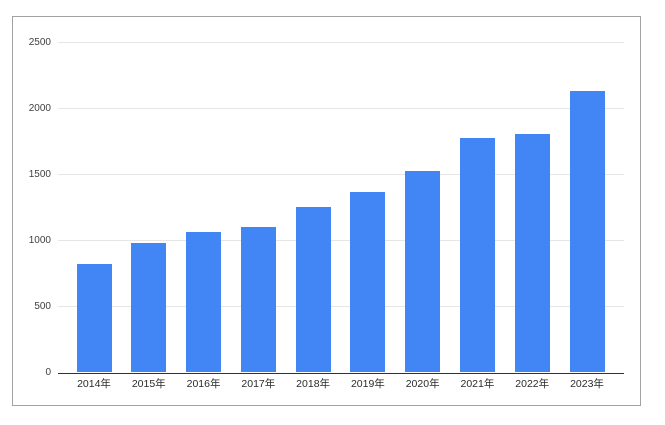 This screenshot has width=665, height=425. Describe the element at coordinates (42, 306) in the screenshot. I see `y-axis-tick-label: 500` at that location.